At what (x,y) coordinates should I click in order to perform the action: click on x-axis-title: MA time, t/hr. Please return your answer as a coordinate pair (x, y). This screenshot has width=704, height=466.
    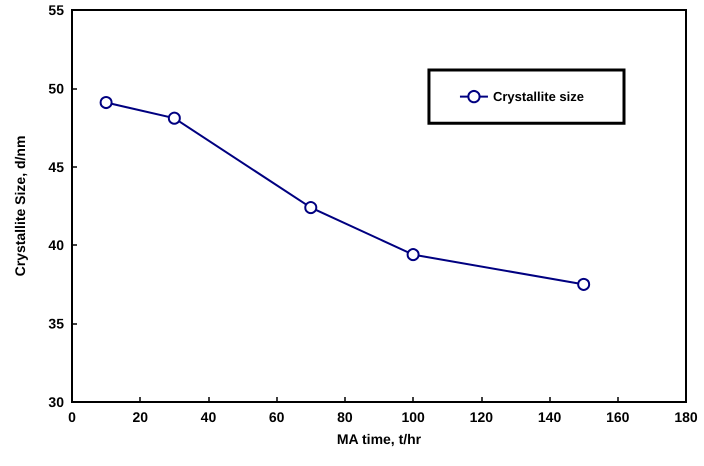
    Looking at the image, I should click on (379, 439).